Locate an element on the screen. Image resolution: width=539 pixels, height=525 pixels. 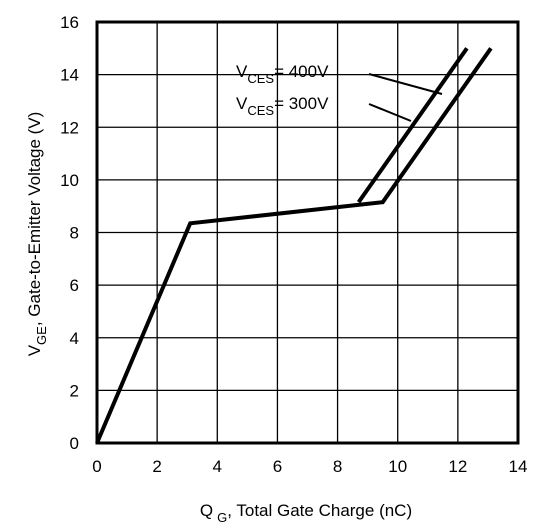
annotation-vces-300: VCES= 300V is located at coordinates (324, 108).